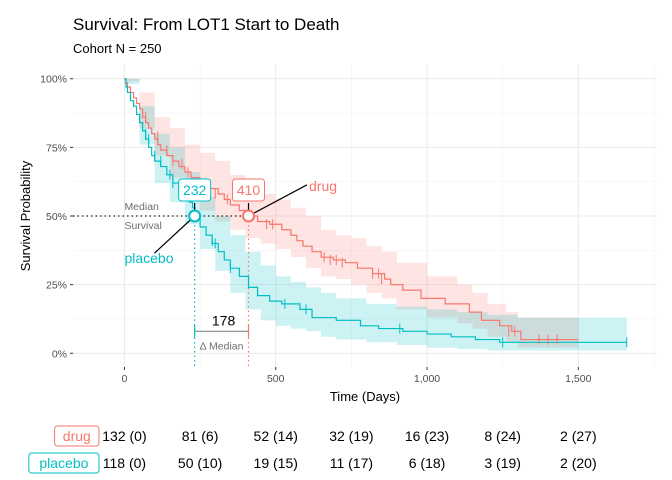 This screenshot has width=672, height=480. I want to click on series-label-placebo: placebo, so click(148, 258).